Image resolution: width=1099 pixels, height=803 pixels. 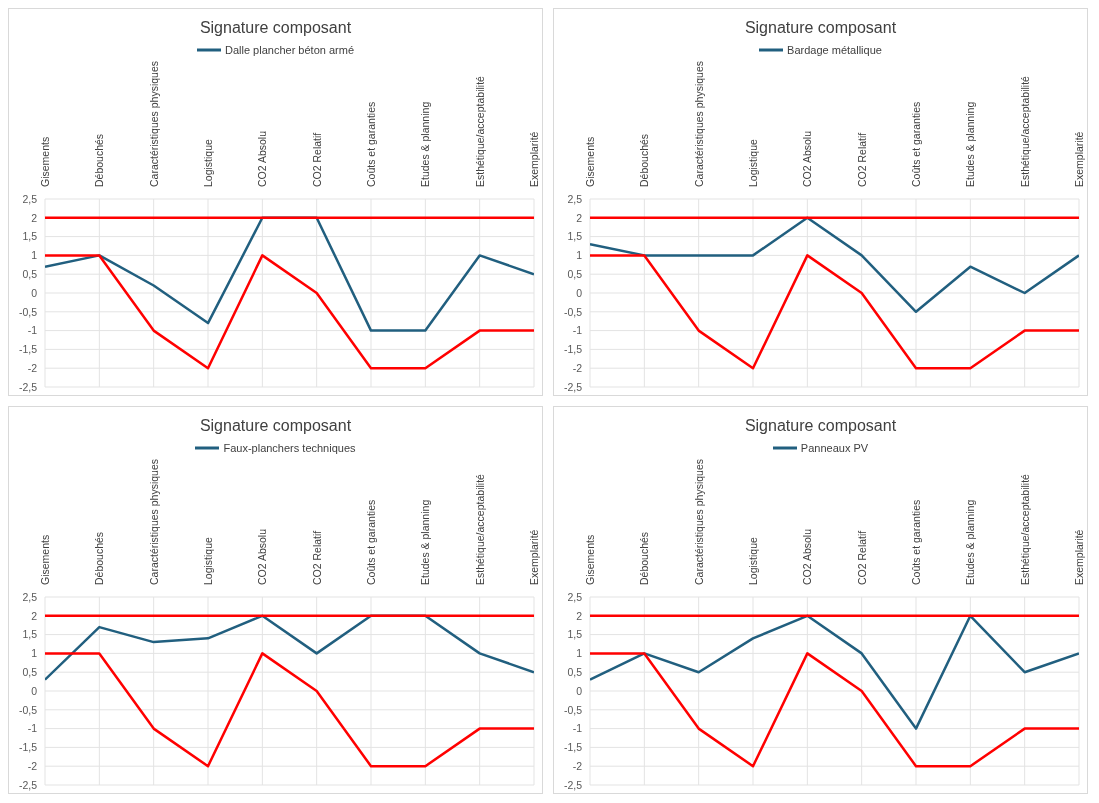 What do you see at coordinates (289, 50) in the screenshot?
I see `legend-label: Dalle plancher béton armé` at bounding box center [289, 50].